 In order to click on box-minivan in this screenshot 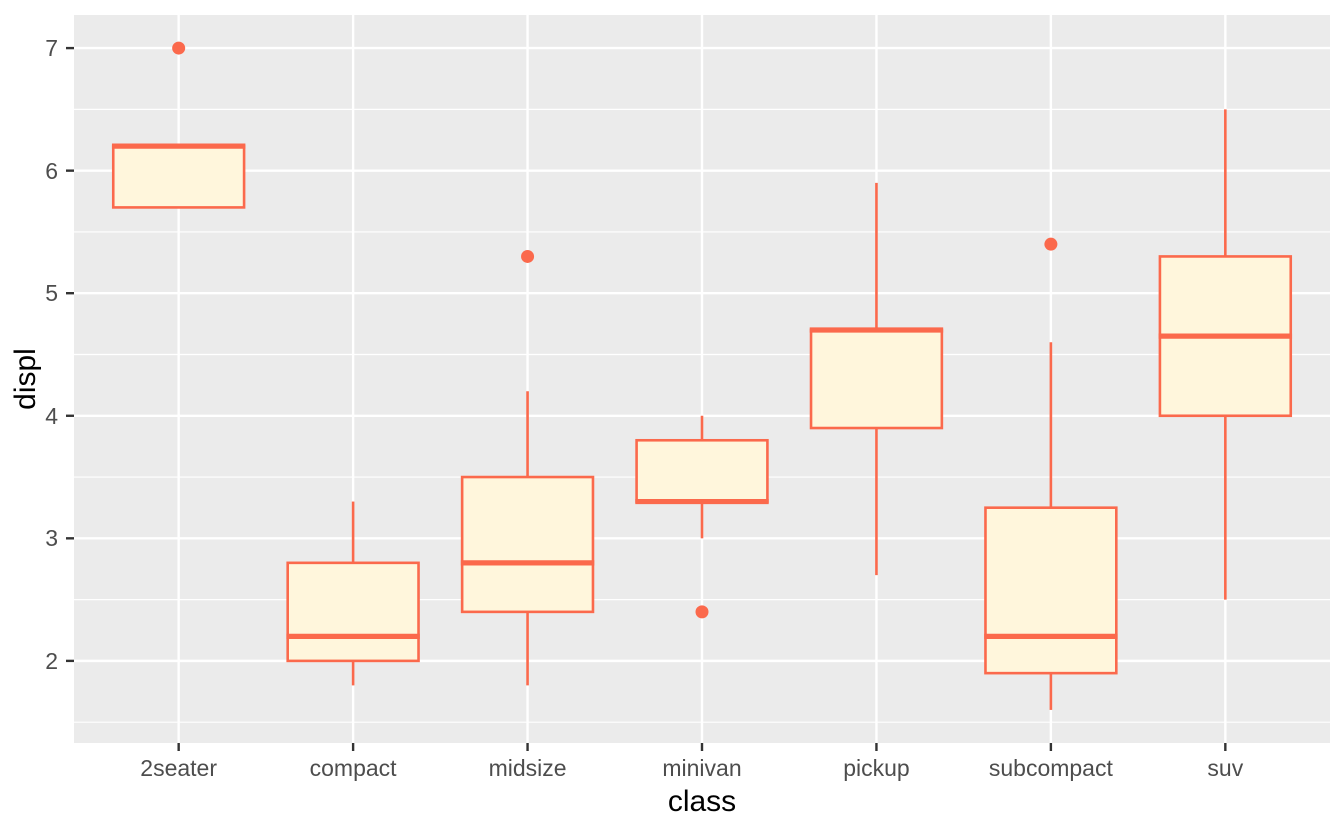, I will do `click(702, 470)`.